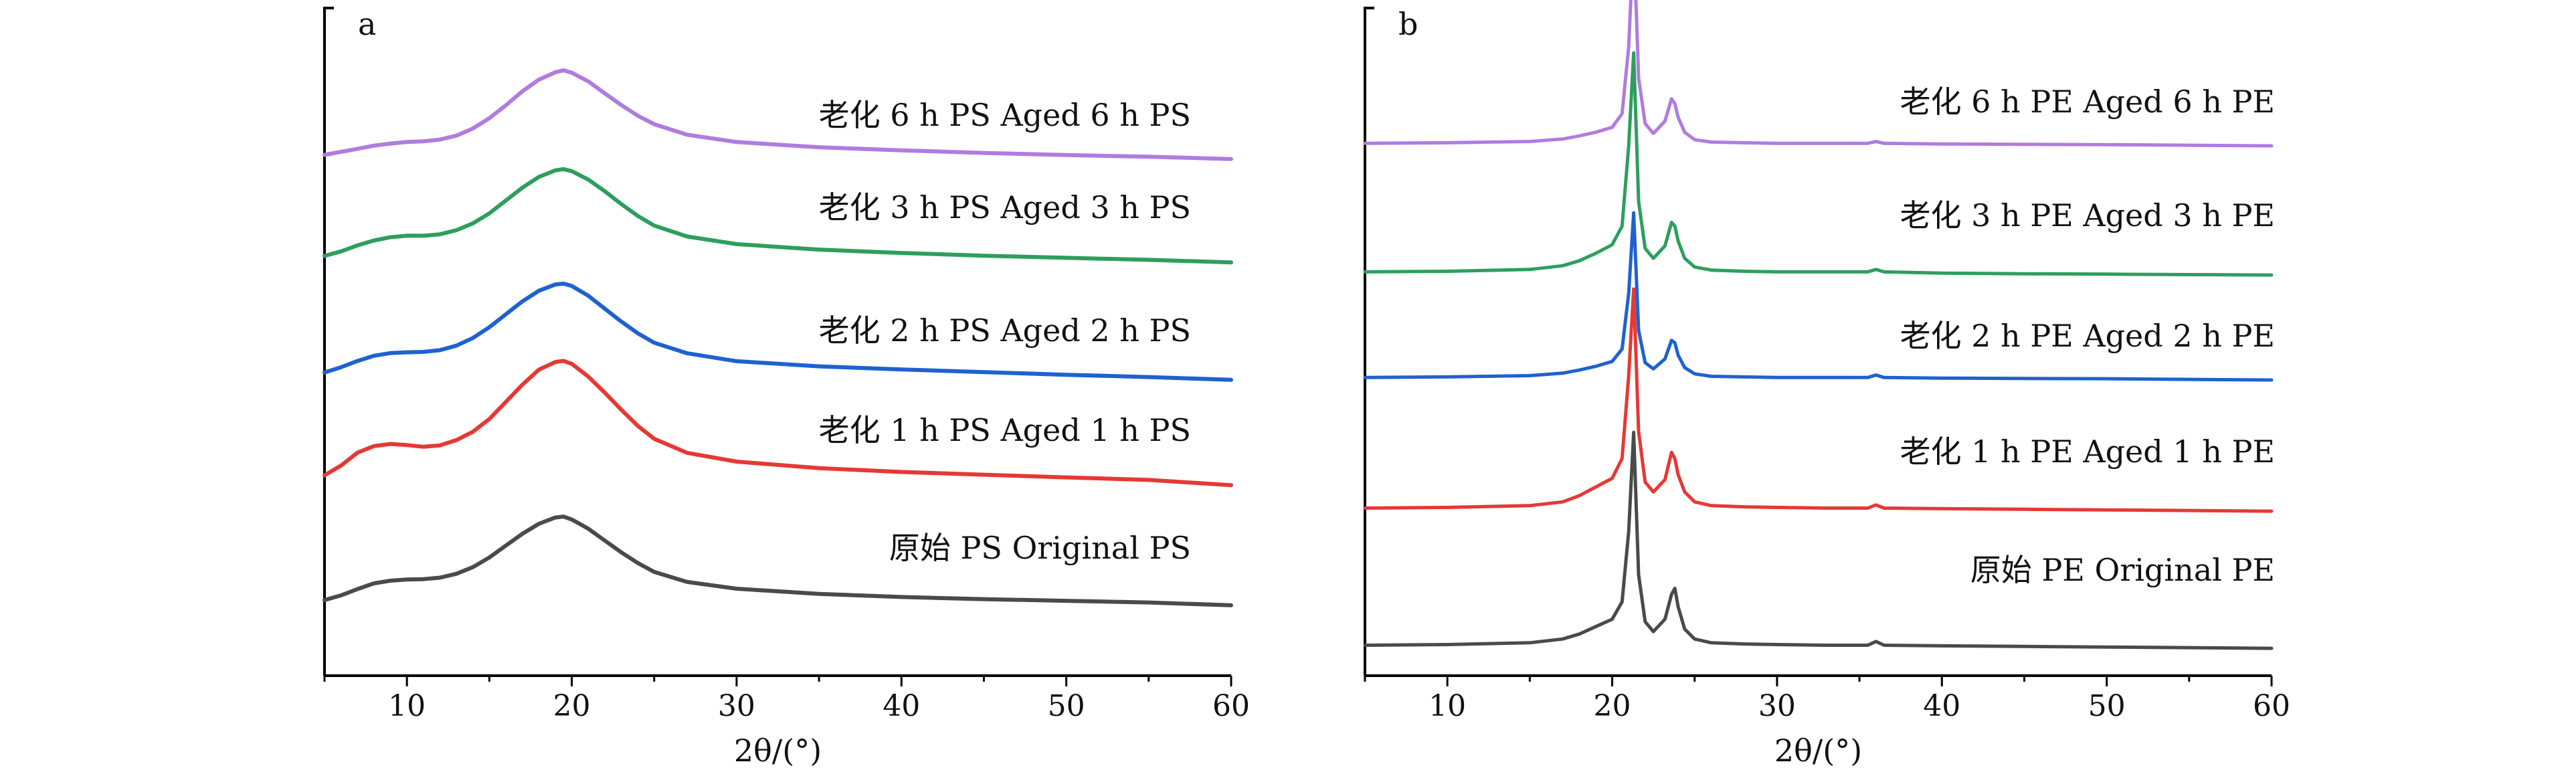  What do you see at coordinates (1005, 207) in the screenshot?
I see `series-label: 老化 3 h PS Aged 3 h PS` at bounding box center [1005, 207].